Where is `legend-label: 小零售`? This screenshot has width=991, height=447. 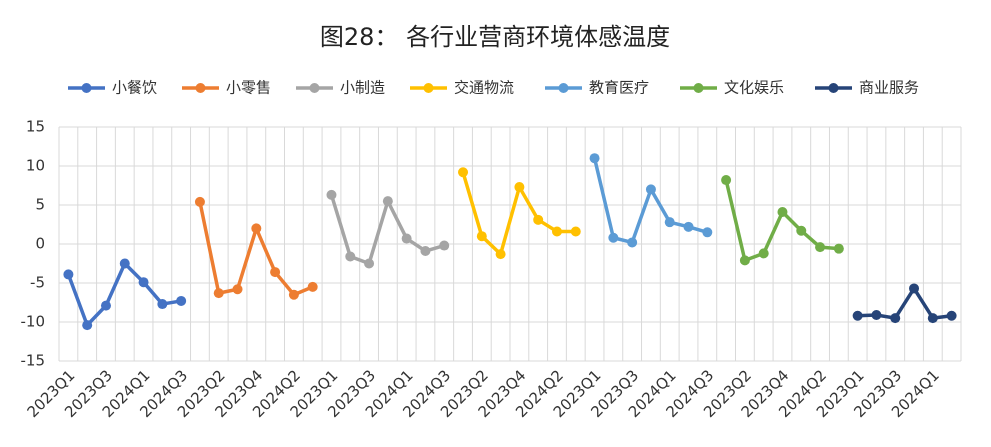 legend-label: 小零售 is located at coordinates (248, 88).